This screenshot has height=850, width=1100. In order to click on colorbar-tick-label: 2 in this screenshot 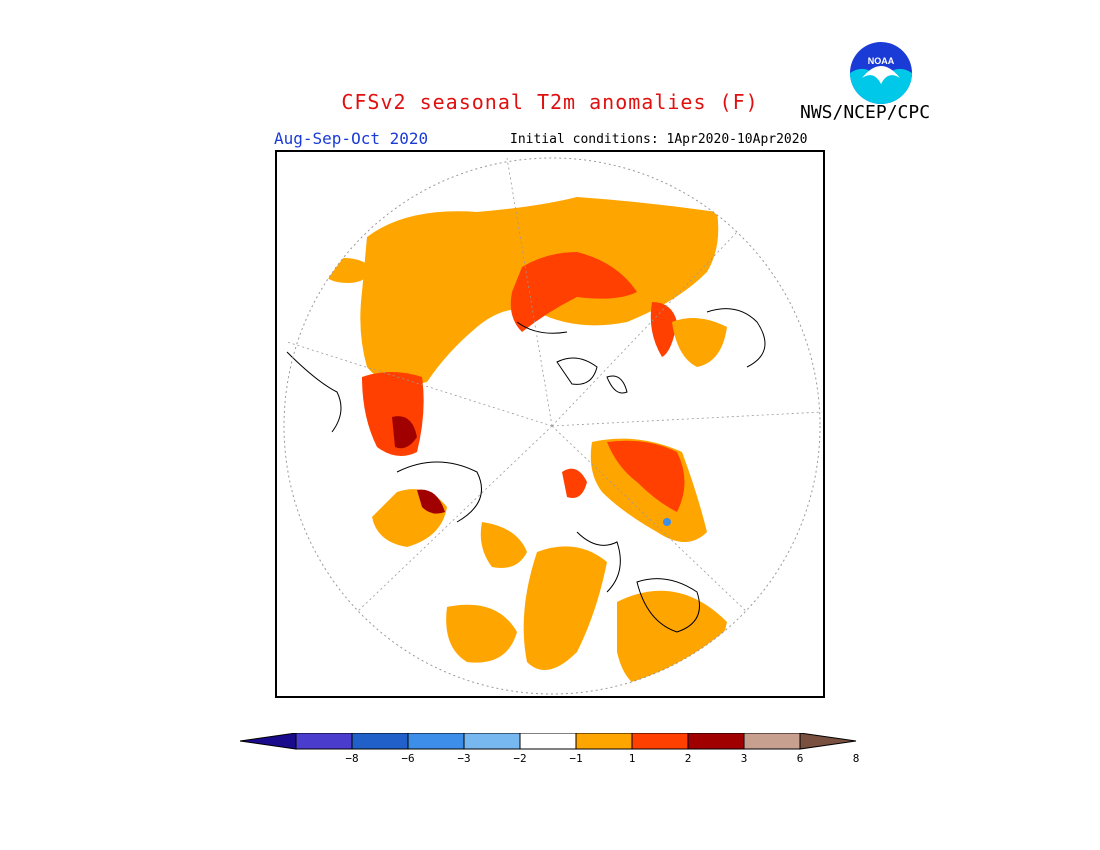, I will do `click(688, 758)`.